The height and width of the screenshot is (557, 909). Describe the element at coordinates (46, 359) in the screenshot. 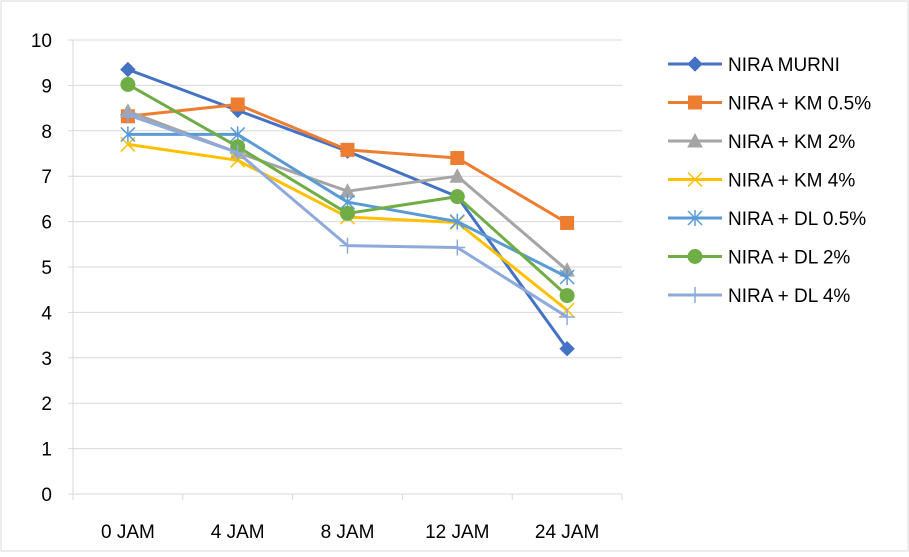

I see `y-tick-label: 3` at that location.